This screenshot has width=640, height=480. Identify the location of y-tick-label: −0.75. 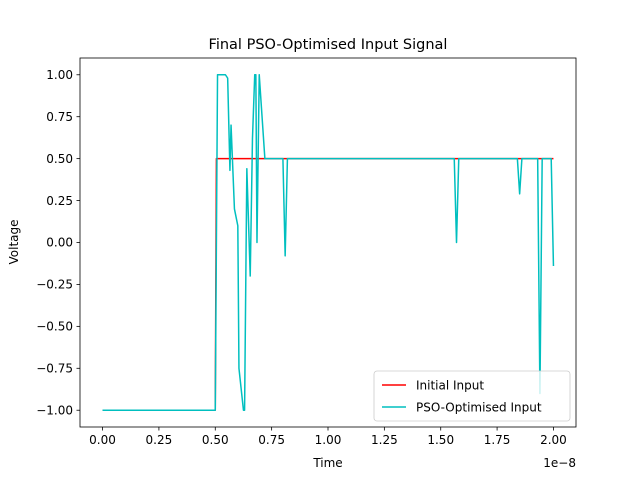
(54, 368).